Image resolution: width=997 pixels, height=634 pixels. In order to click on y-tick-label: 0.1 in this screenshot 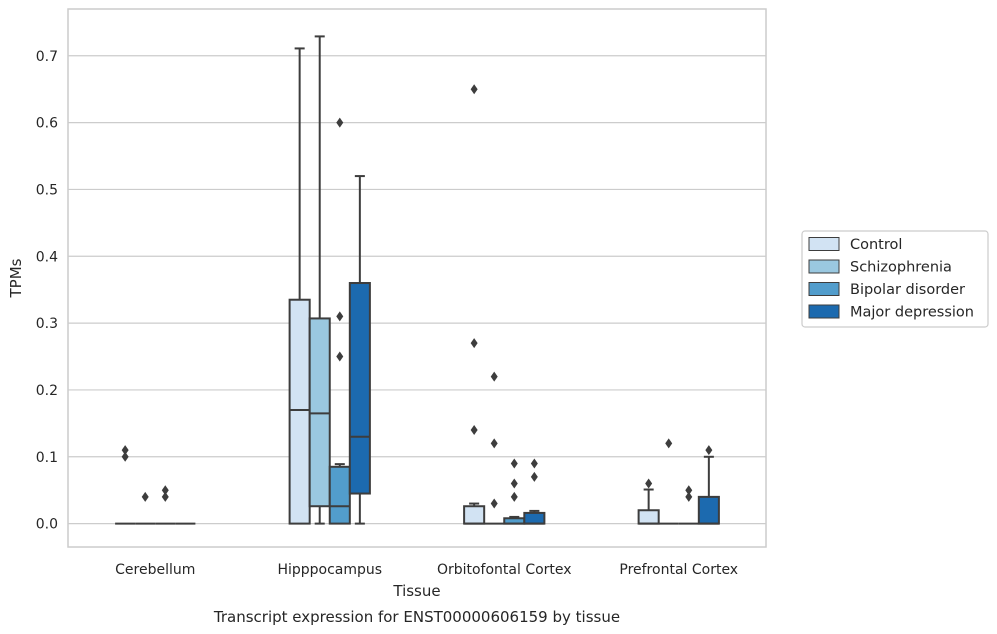, I will do `click(47, 458)`.